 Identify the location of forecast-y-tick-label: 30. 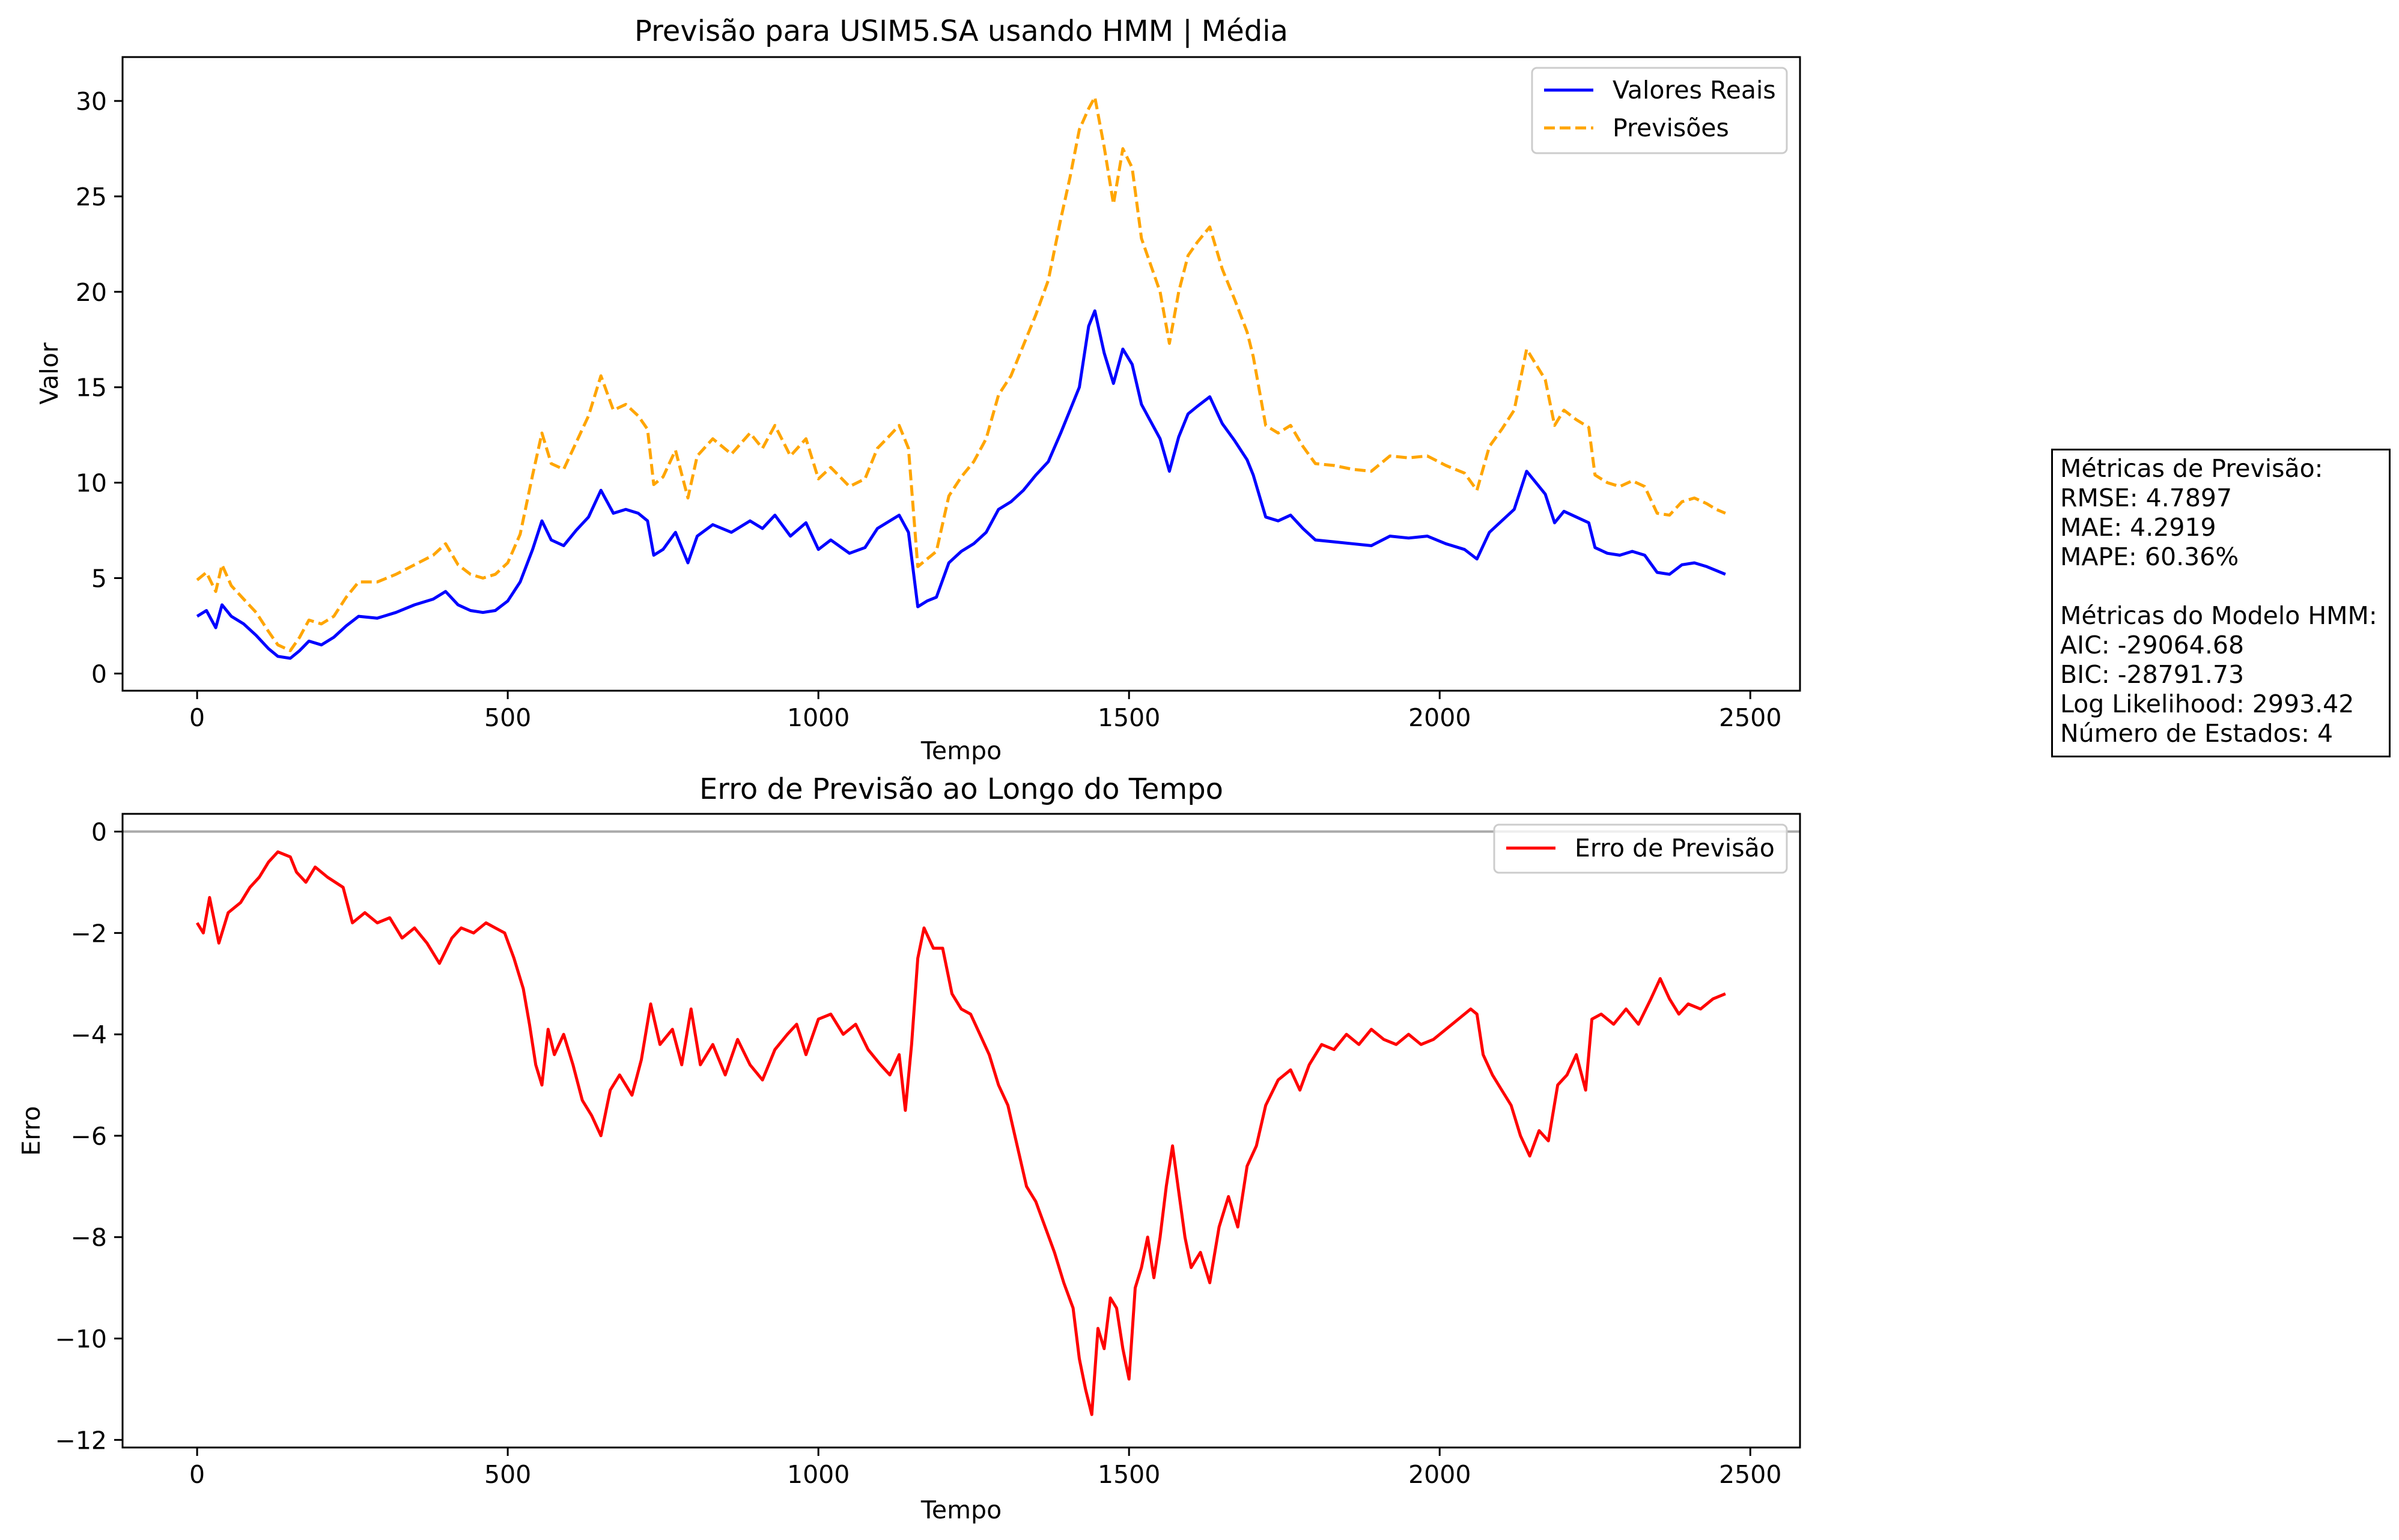
(91, 101).